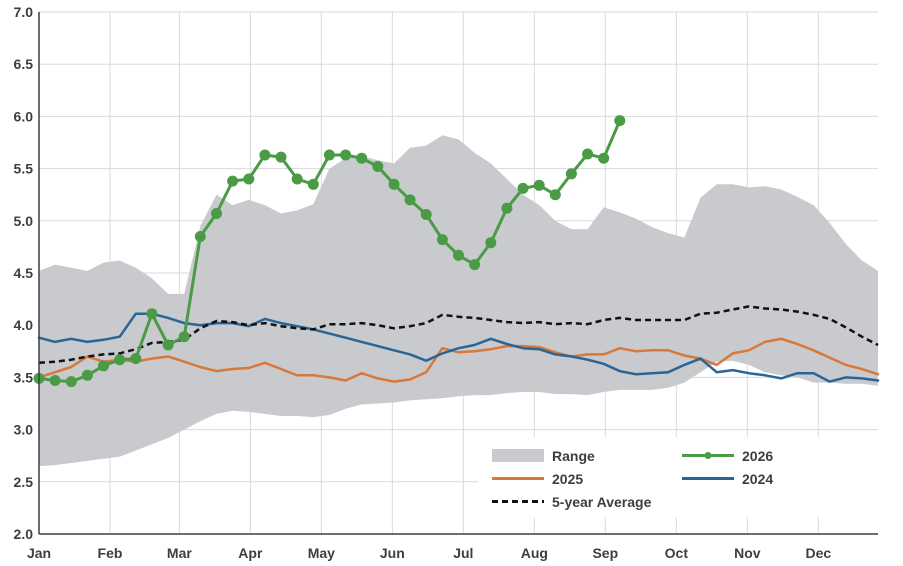 This screenshot has width=903, height=566. Describe the element at coordinates (24, 64) in the screenshot. I see `y-tick-label-6-5: 6.5` at that location.